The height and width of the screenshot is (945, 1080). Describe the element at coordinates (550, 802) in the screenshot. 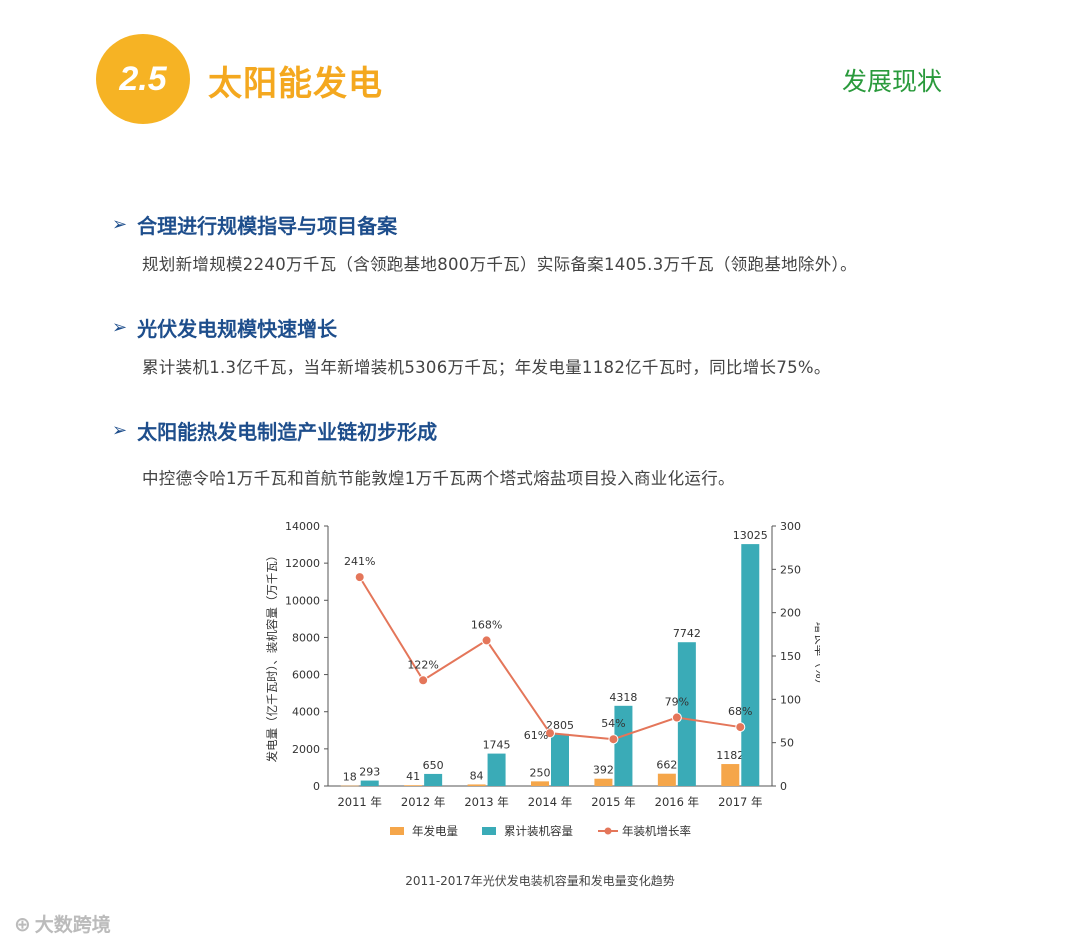

I see `x-tick-label: 2014 年` at that location.